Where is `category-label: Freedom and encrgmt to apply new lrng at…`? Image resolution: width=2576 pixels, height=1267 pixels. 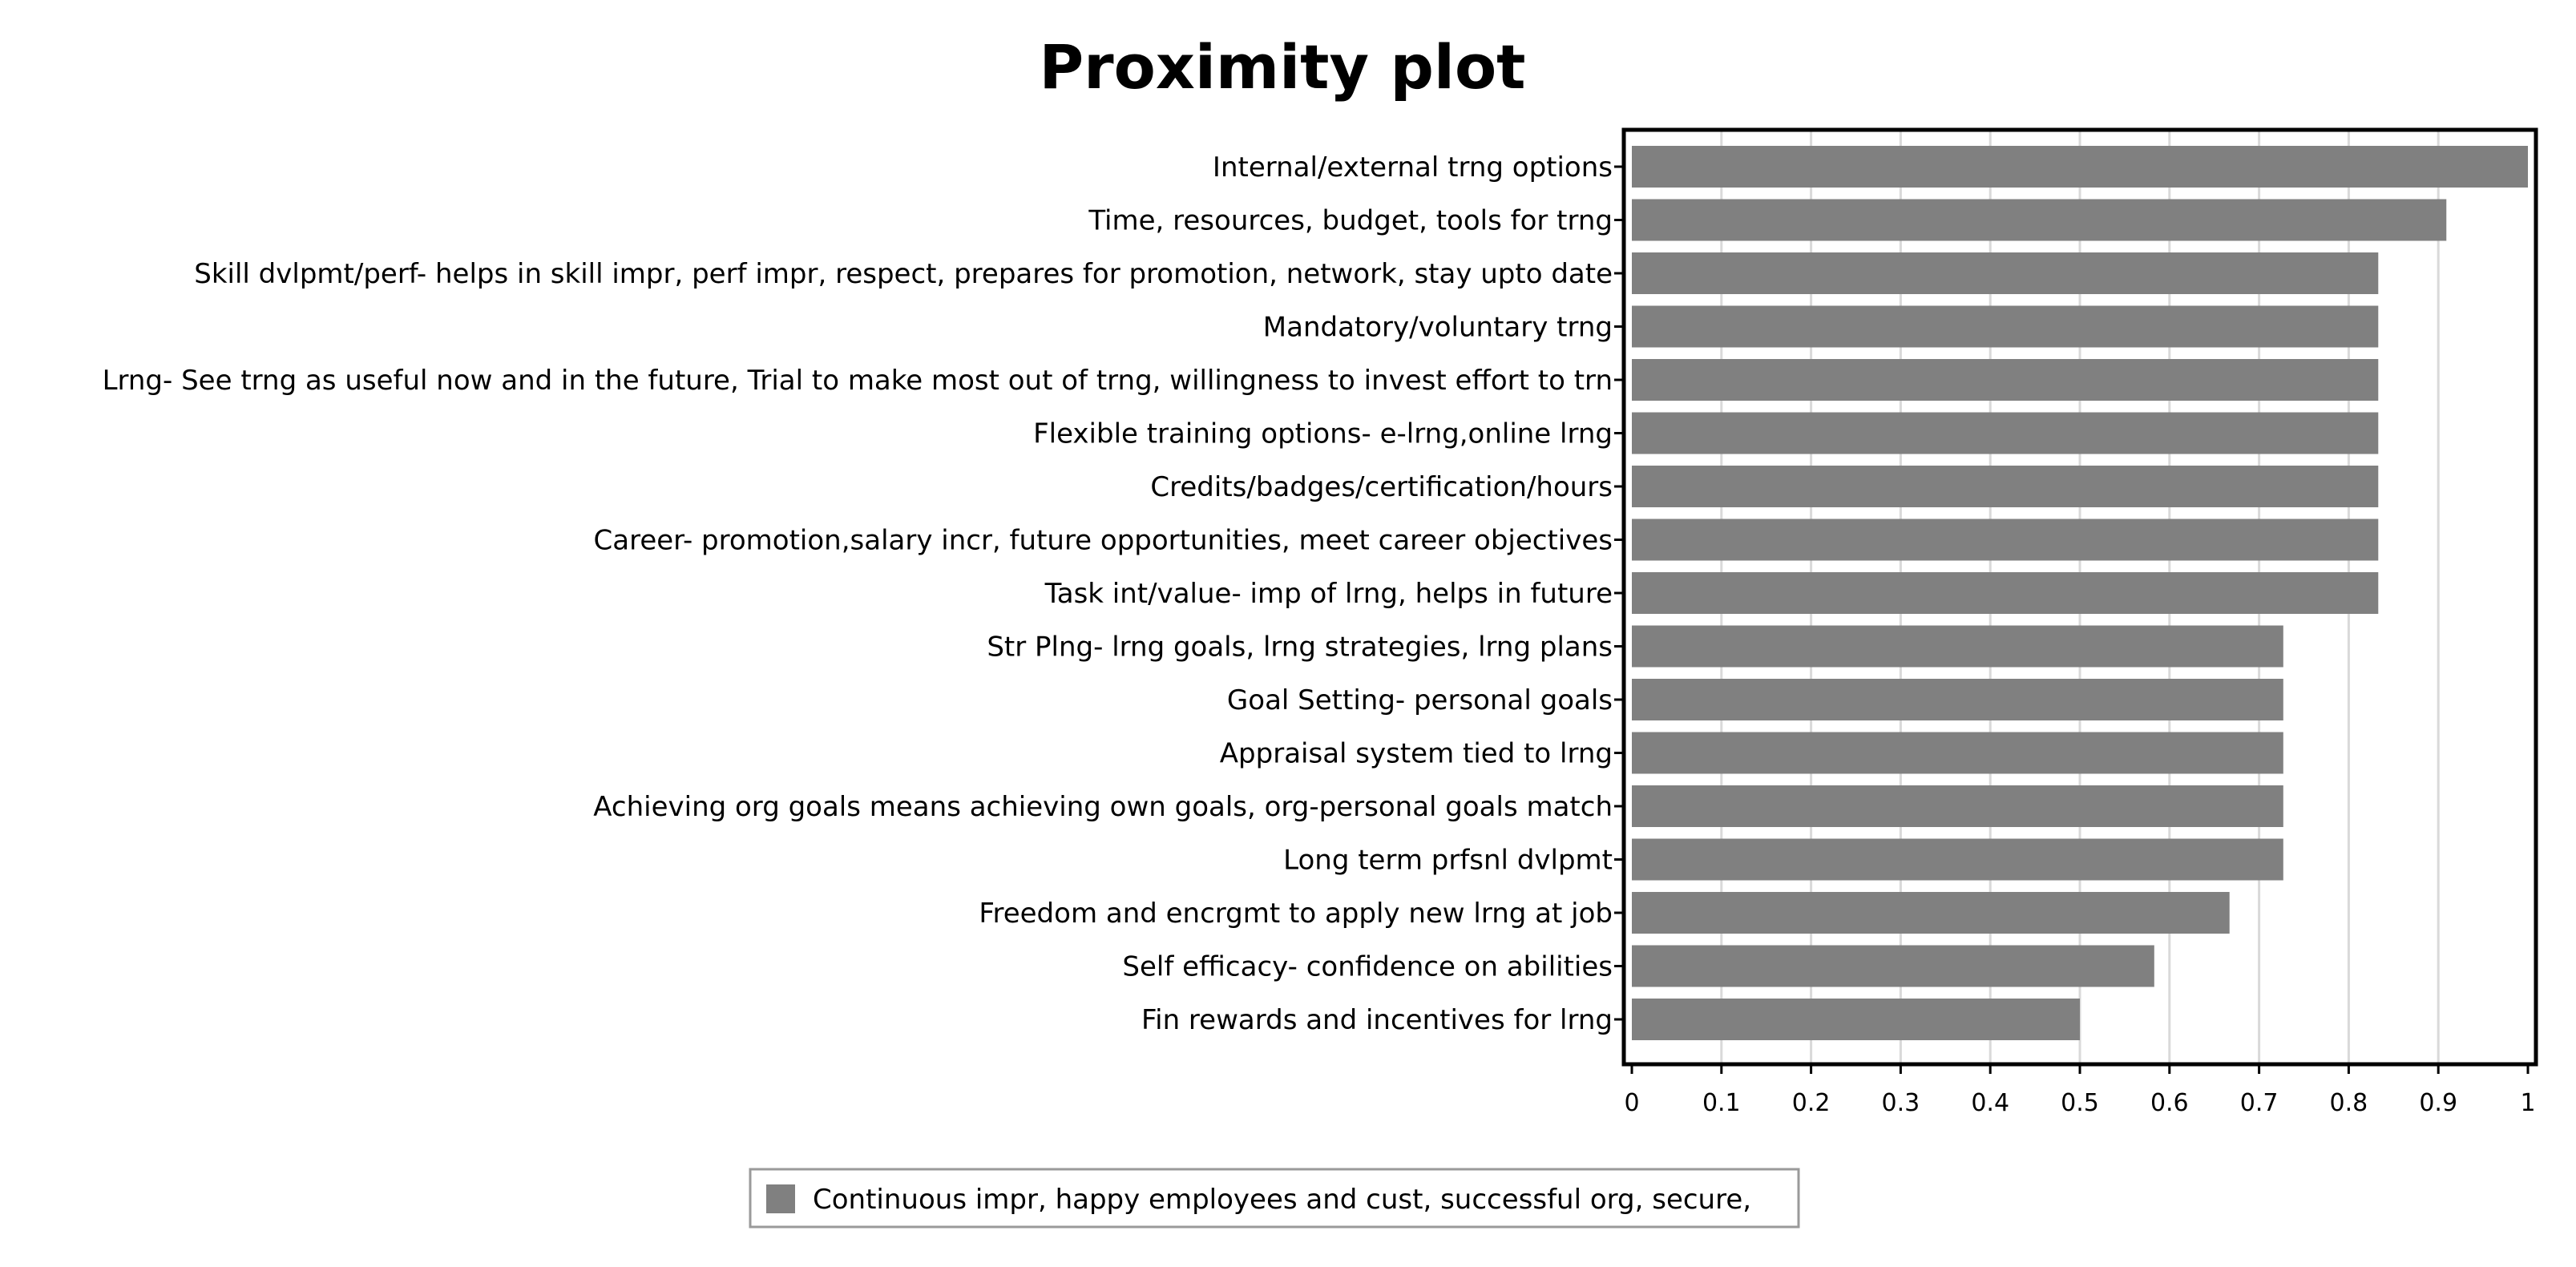 category-label: Freedom and encrgmt to apply new lrng at… is located at coordinates (1296, 914).